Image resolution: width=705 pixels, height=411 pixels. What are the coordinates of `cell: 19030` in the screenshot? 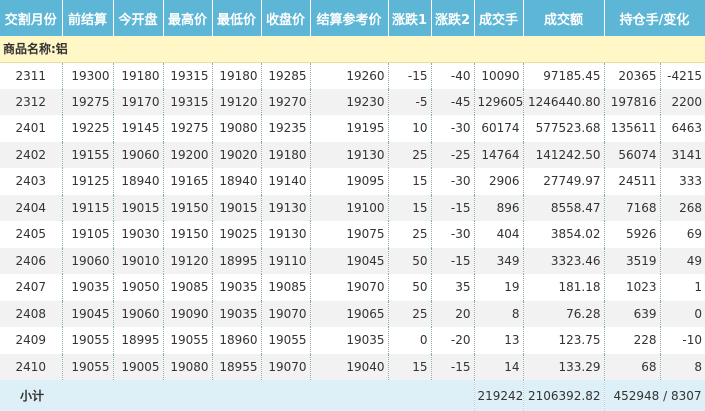 It's located at (138, 234).